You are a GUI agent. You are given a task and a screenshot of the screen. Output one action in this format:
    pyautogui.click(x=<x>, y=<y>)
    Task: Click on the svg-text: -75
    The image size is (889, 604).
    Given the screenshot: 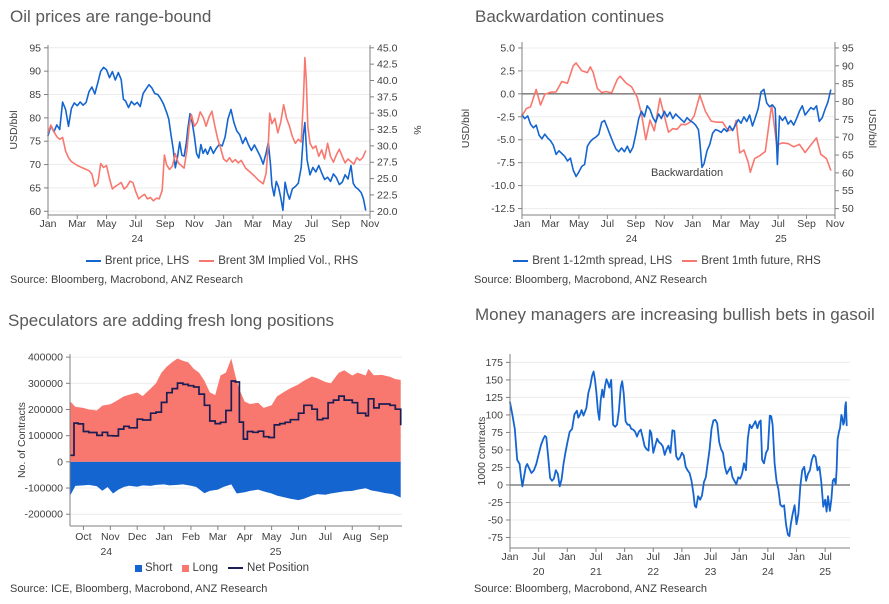 What is the action you would take?
    pyautogui.click(x=495, y=538)
    